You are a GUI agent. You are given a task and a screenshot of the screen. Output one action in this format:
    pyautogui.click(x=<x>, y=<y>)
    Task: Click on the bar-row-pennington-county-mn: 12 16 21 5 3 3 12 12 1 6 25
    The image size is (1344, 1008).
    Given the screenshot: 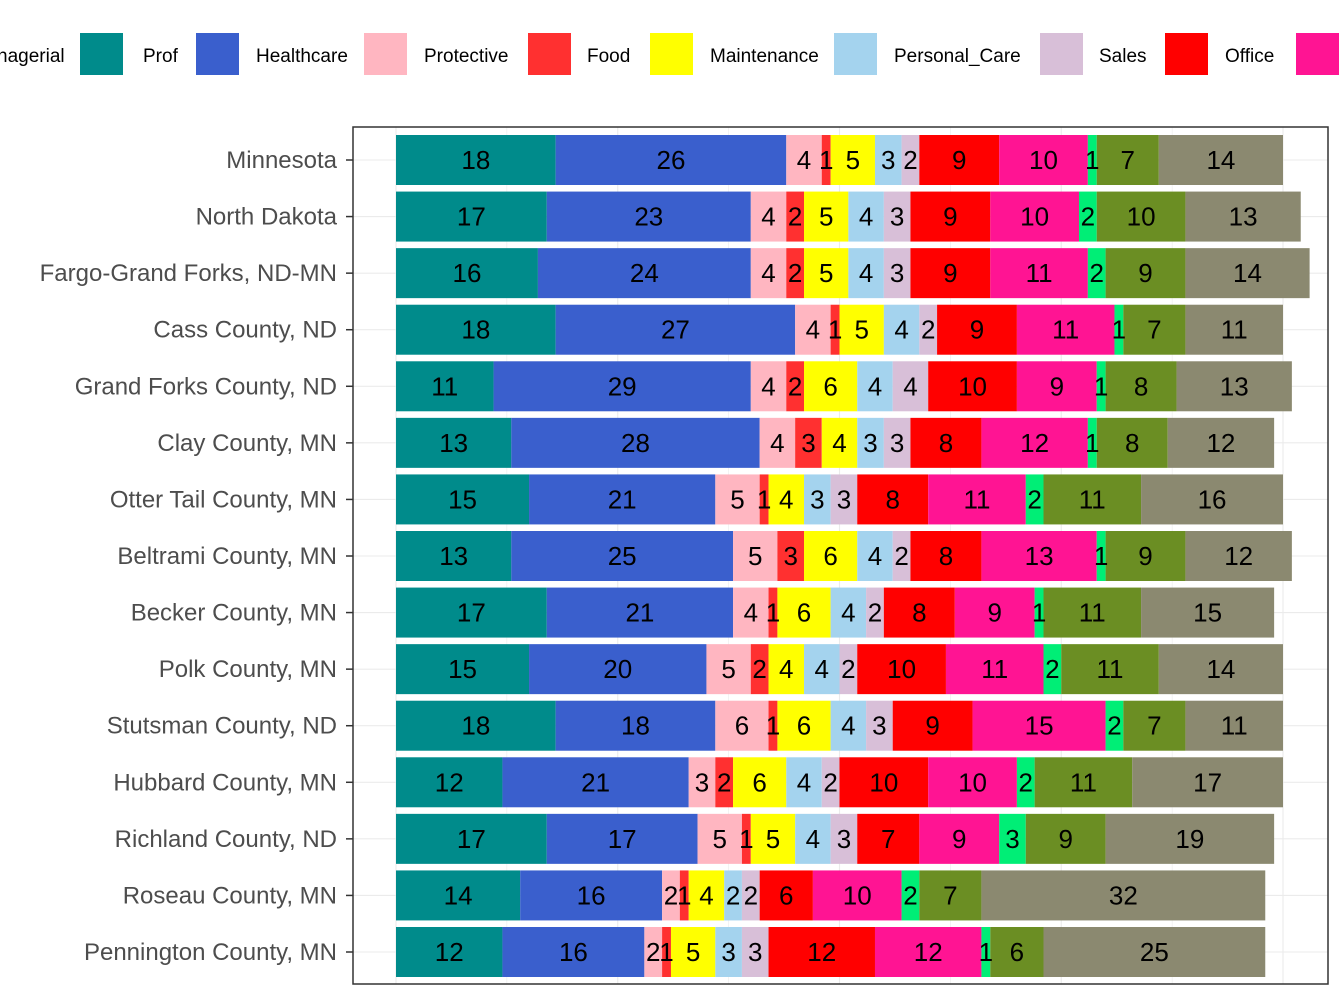 What is the action you would take?
    pyautogui.click(x=831, y=952)
    